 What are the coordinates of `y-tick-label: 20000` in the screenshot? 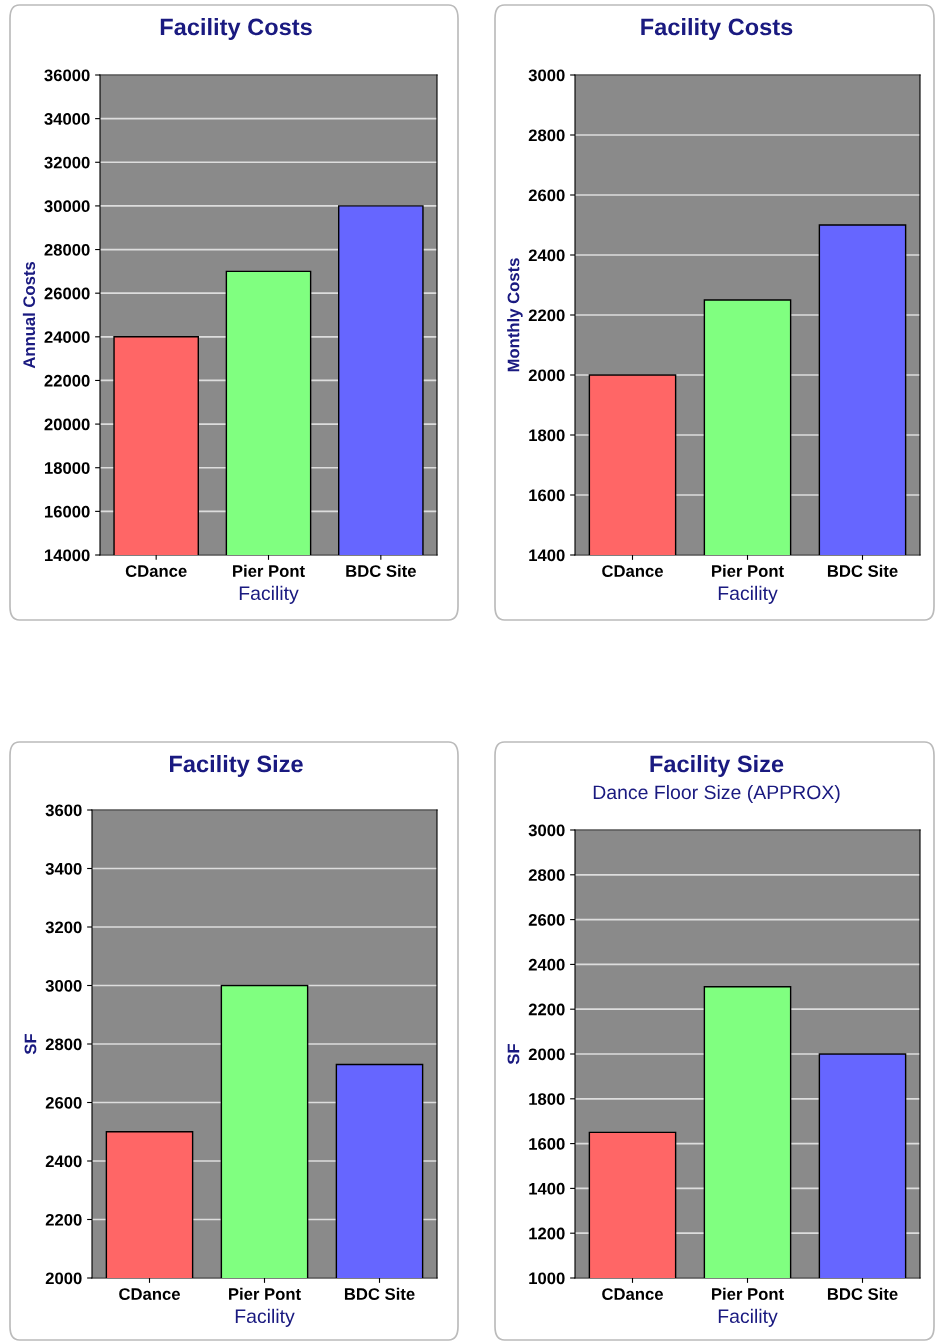 It's located at (67, 424).